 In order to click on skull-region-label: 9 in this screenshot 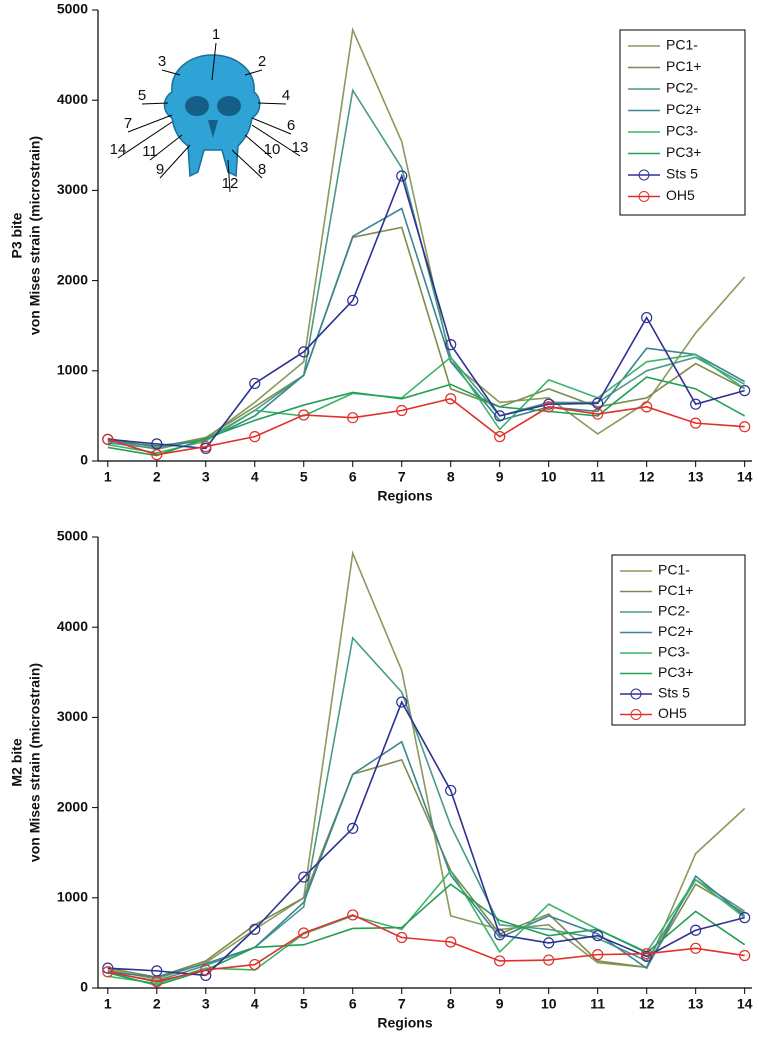, I will do `click(160, 169)`.